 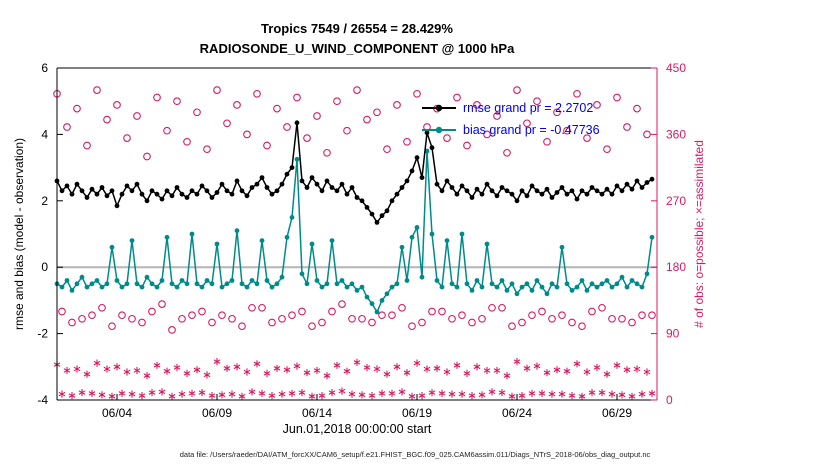 I want to click on legend-label-bias: bias grand pr = -0.47736, so click(x=531, y=130).